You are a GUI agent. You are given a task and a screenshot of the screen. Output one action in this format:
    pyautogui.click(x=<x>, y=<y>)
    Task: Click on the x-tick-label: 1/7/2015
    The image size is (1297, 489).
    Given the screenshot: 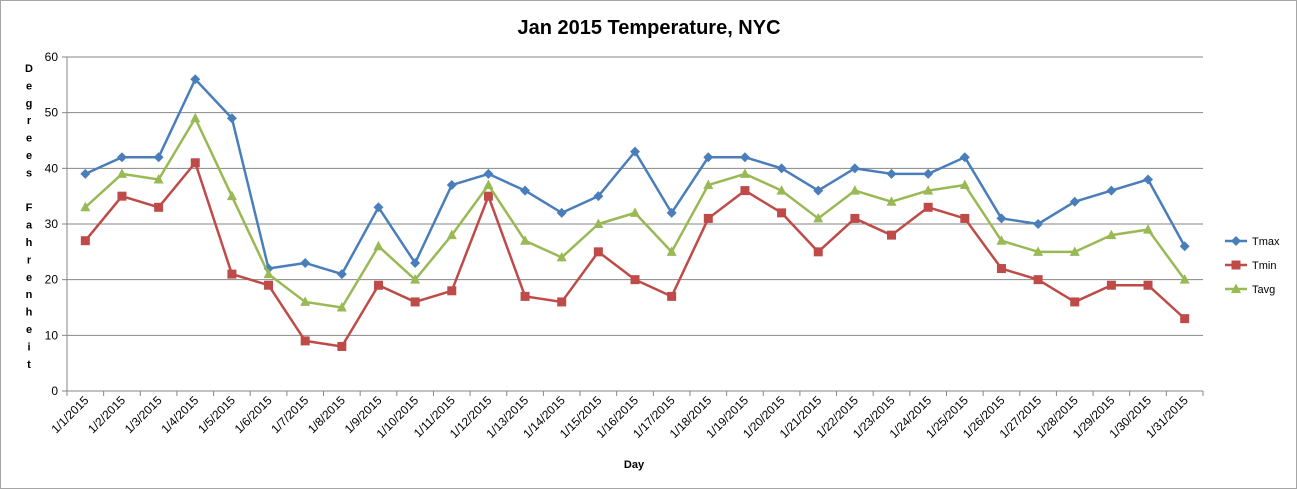 What is the action you would take?
    pyautogui.click(x=289, y=414)
    